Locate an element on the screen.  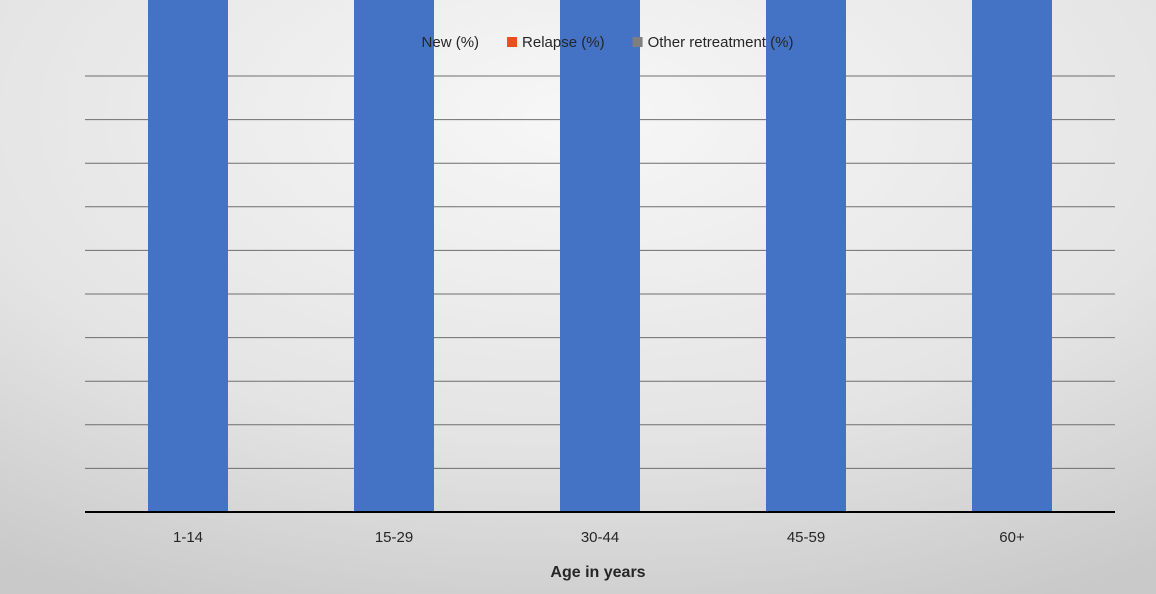
x-axis-title: Age in years is located at coordinates (597, 572).